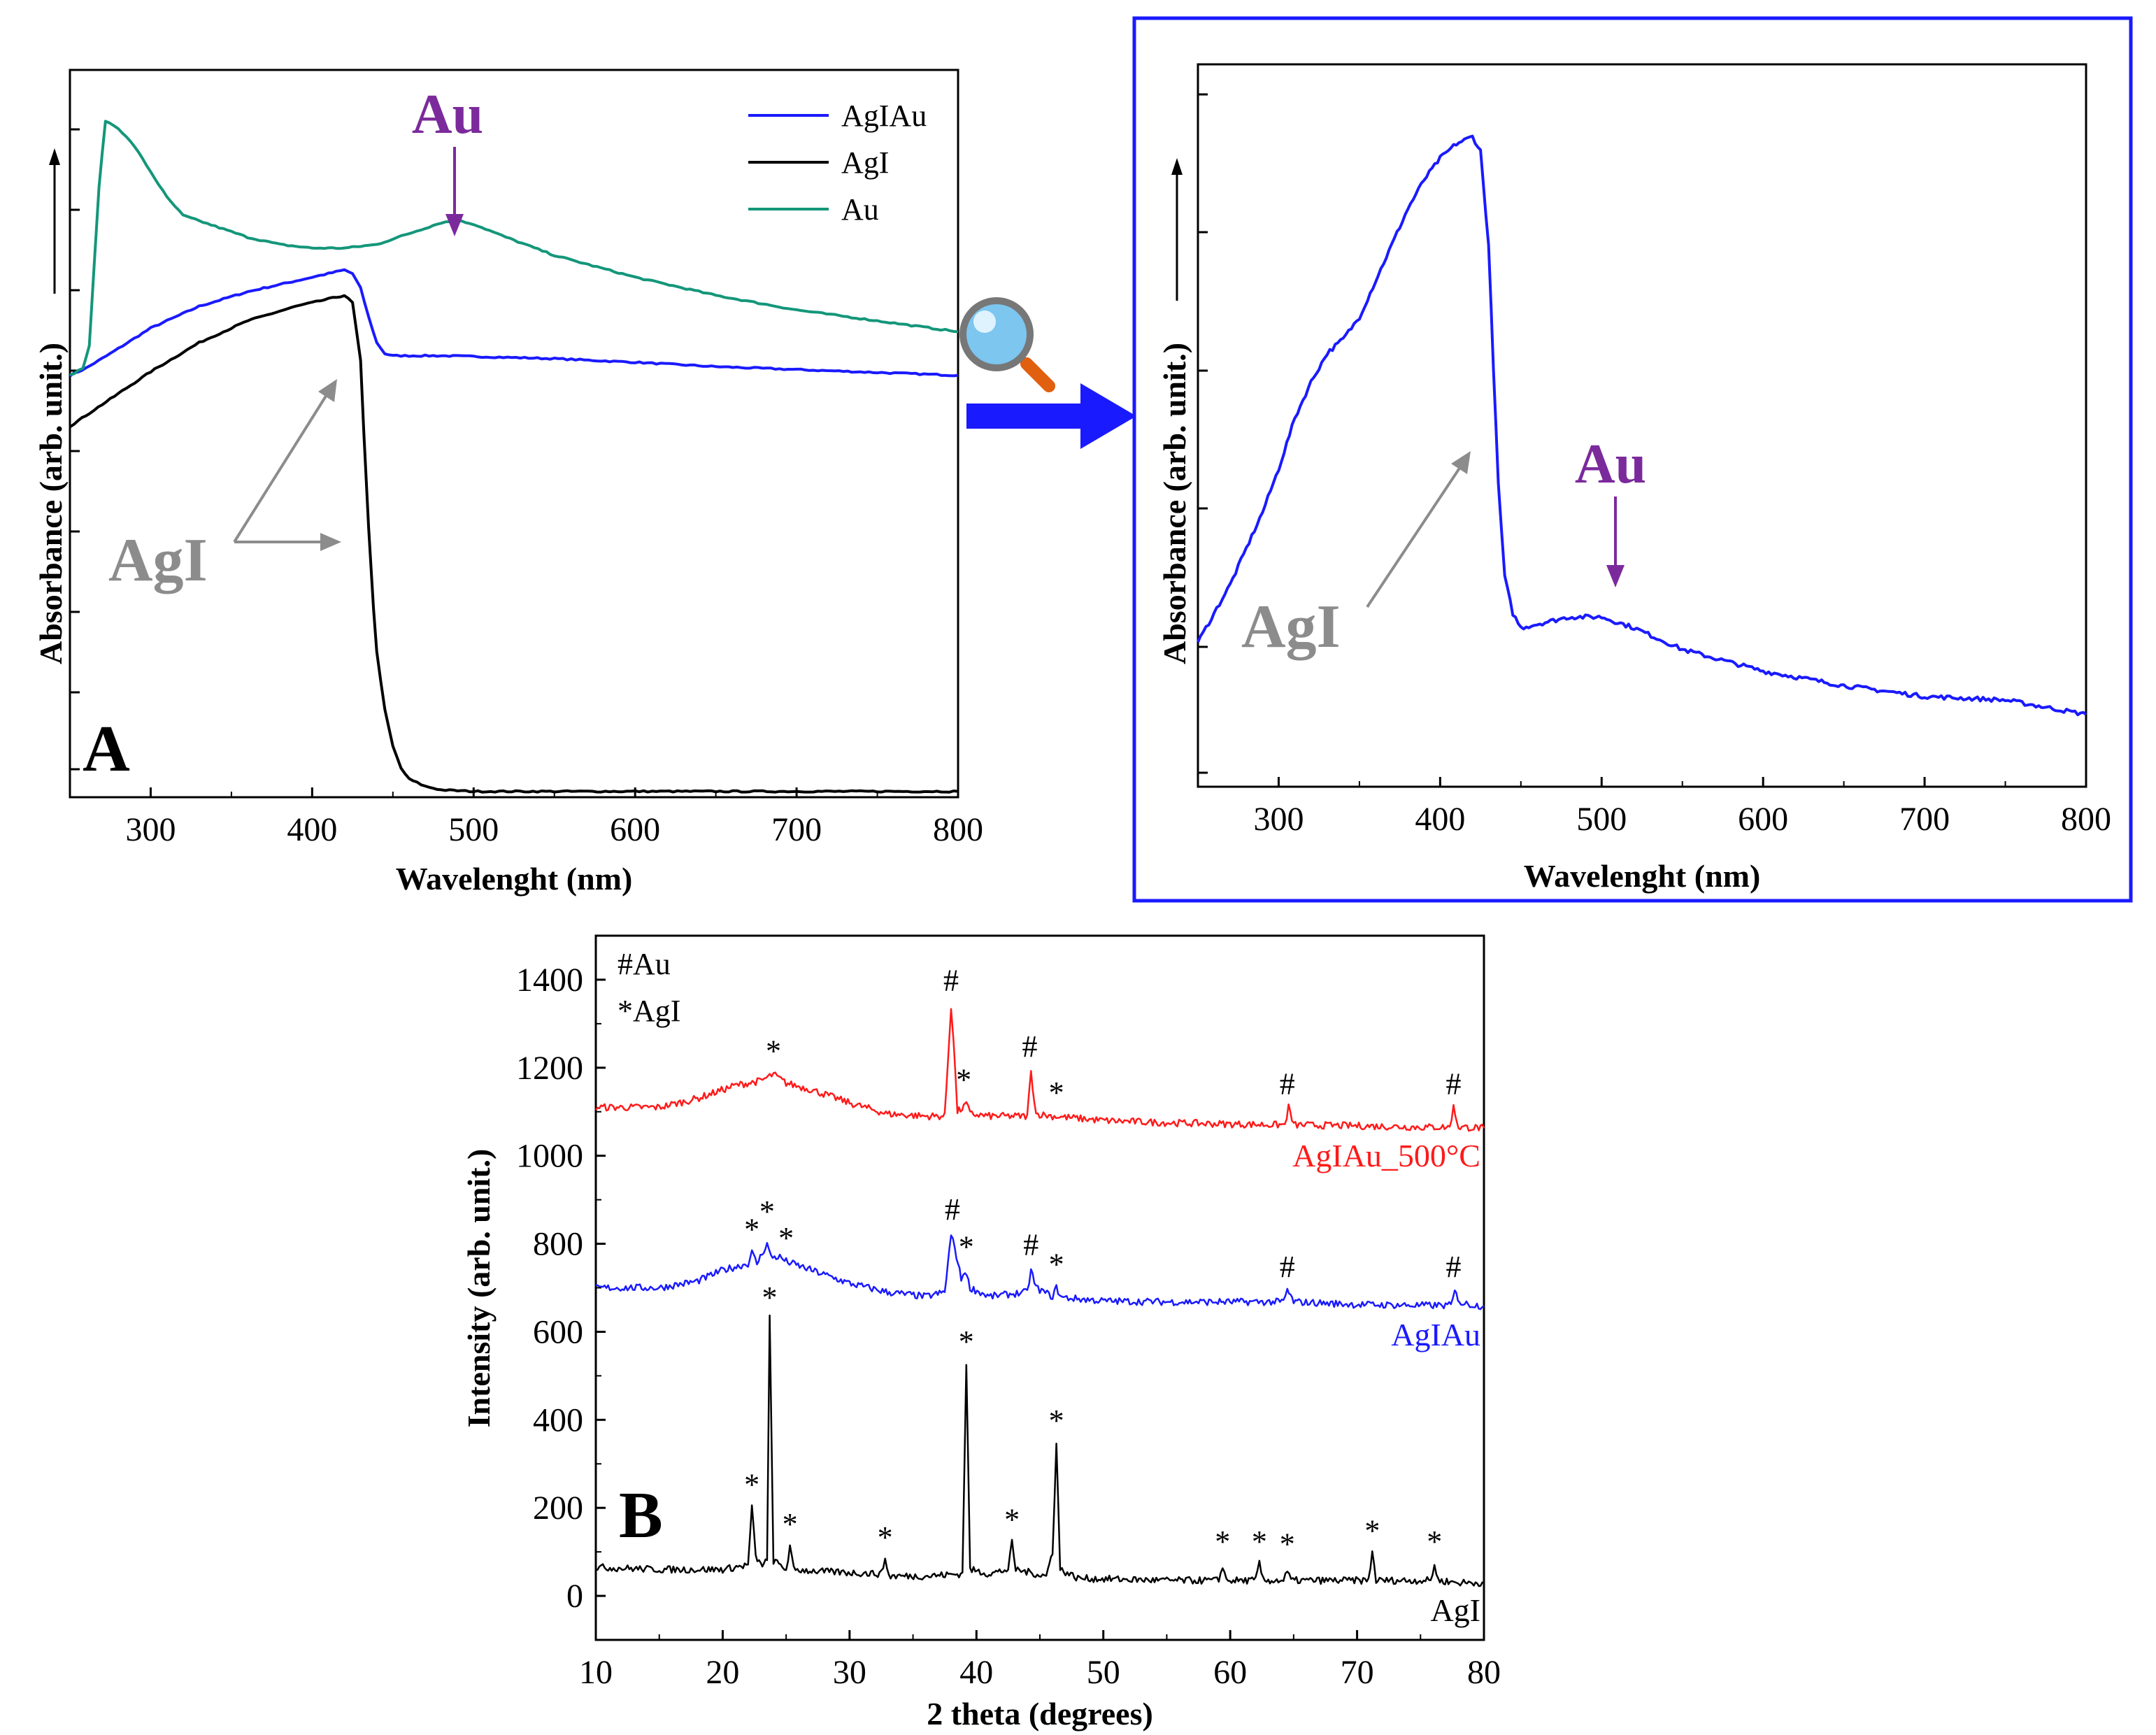 The width and height of the screenshot is (2156, 1735). What do you see at coordinates (1610, 464) in the screenshot?
I see `zoom-au-annotation: Au` at bounding box center [1610, 464].